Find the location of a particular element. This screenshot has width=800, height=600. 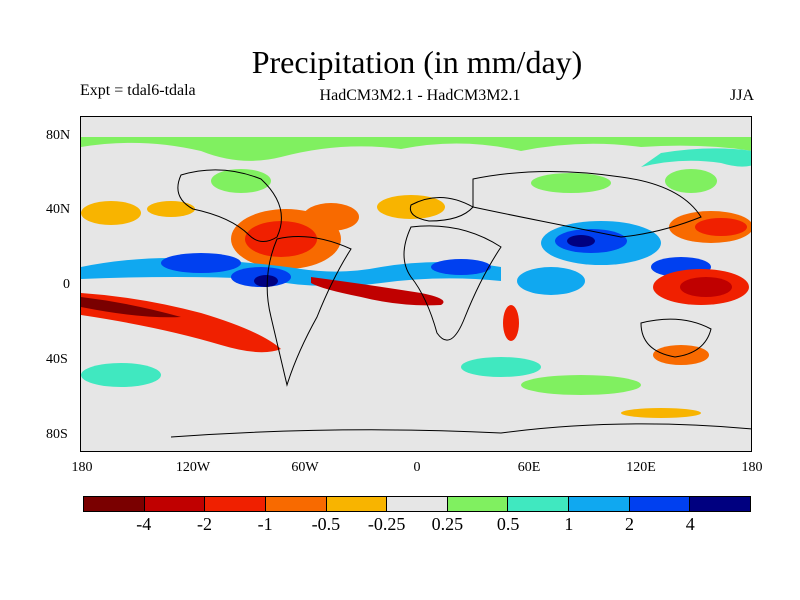

colorbar-label: -0.5 is located at coordinates (326, 524).